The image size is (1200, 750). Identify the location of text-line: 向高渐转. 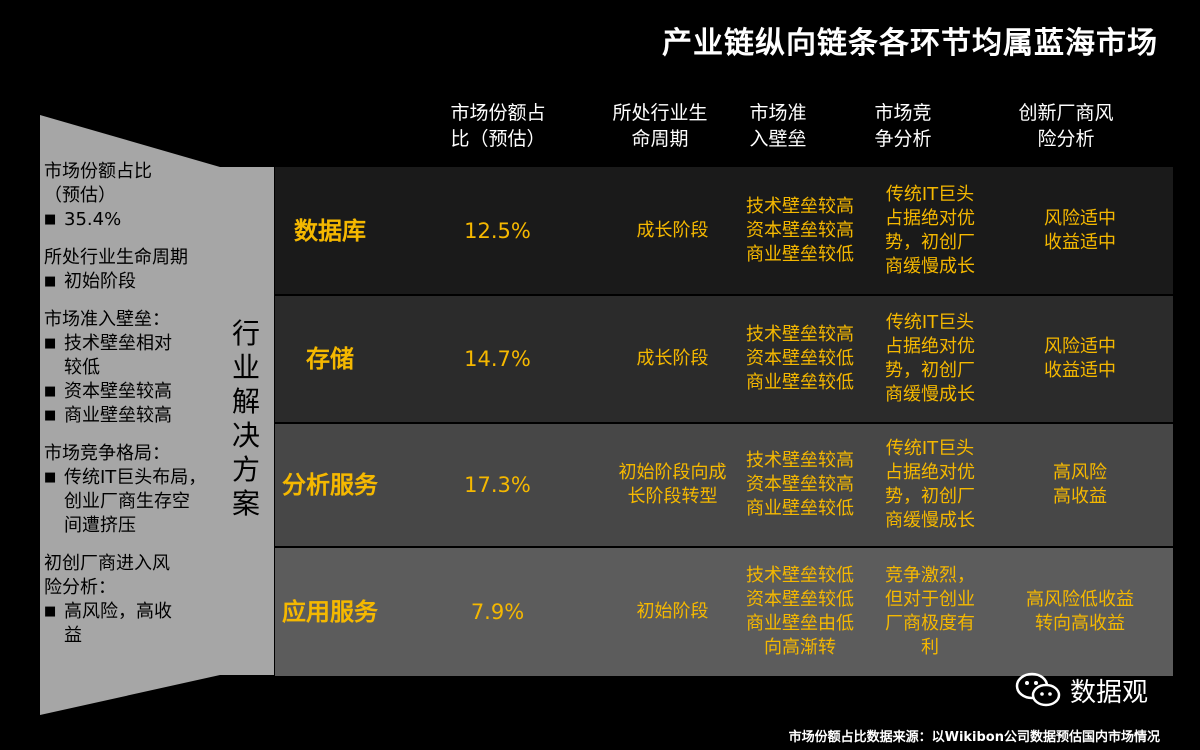
(800, 647).